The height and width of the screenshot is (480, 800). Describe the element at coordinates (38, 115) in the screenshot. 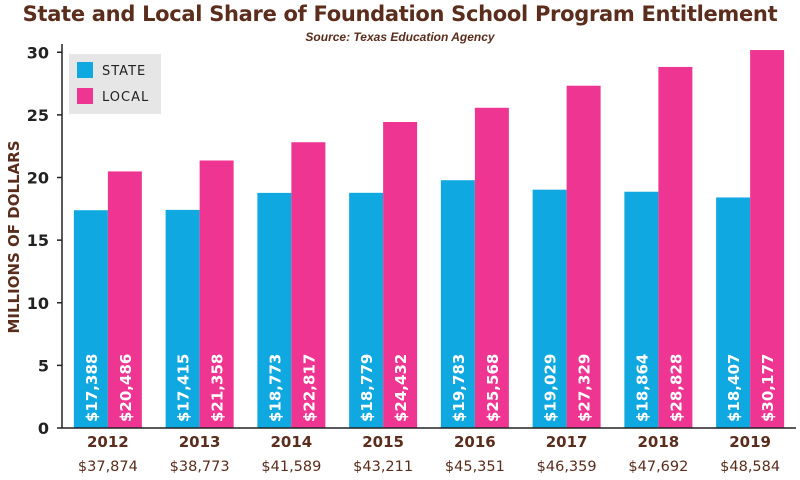

I see `y-tick-label: 25` at that location.